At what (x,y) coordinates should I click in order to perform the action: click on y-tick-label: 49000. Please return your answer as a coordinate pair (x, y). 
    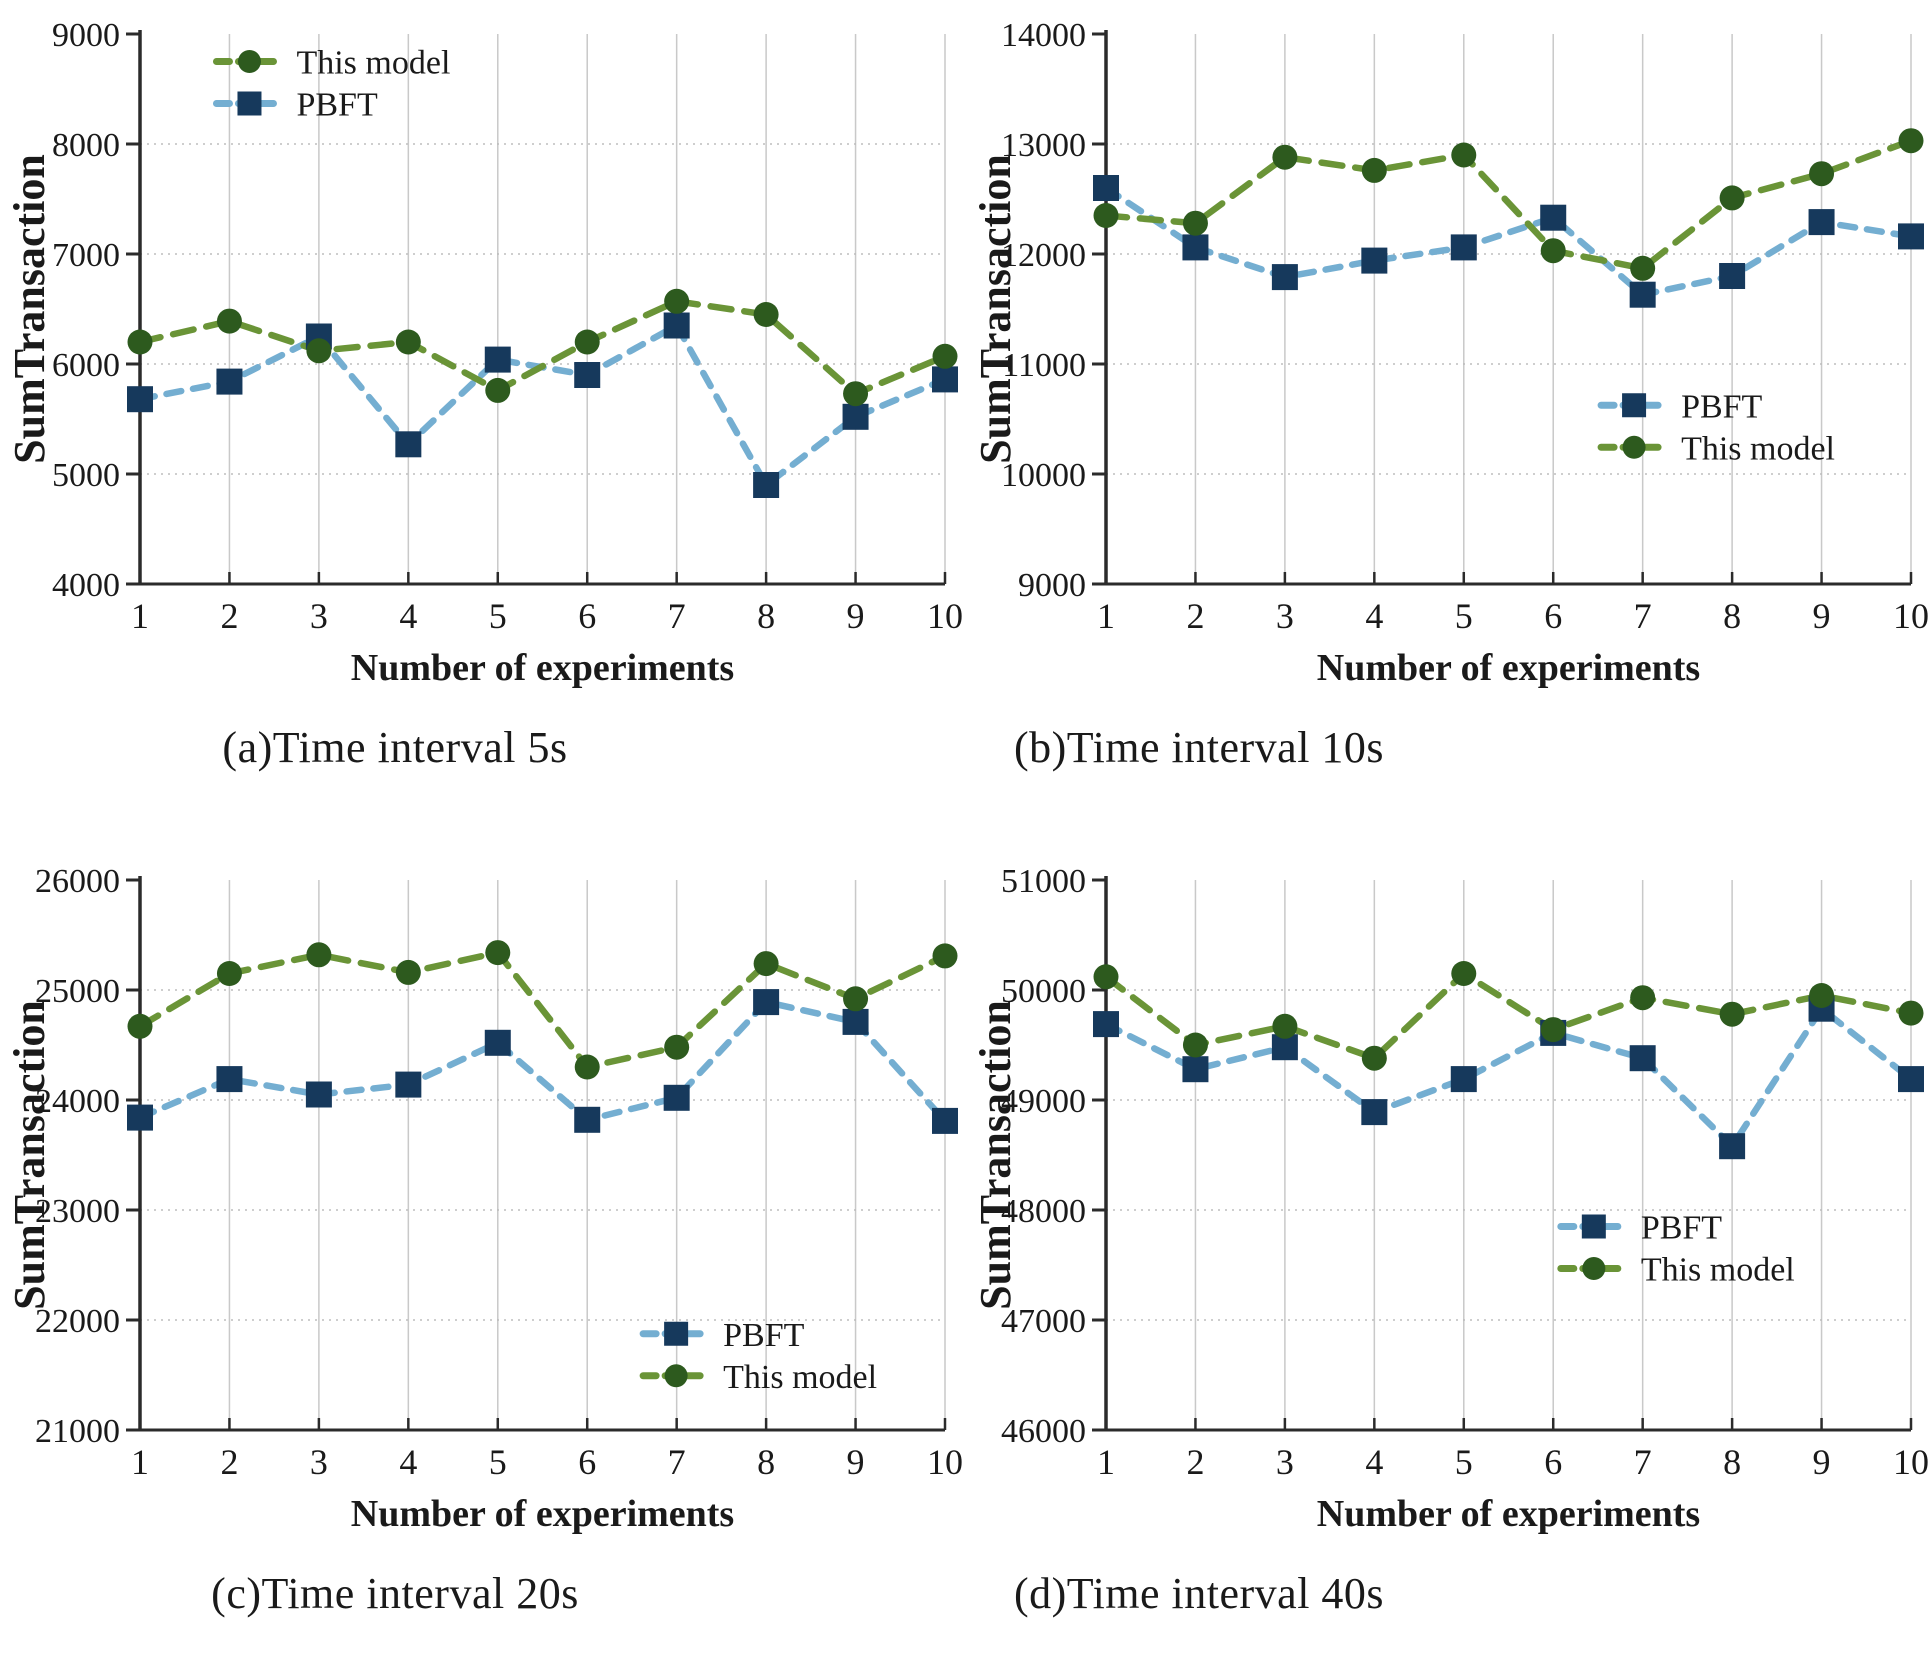
    Looking at the image, I should click on (1043, 1101).